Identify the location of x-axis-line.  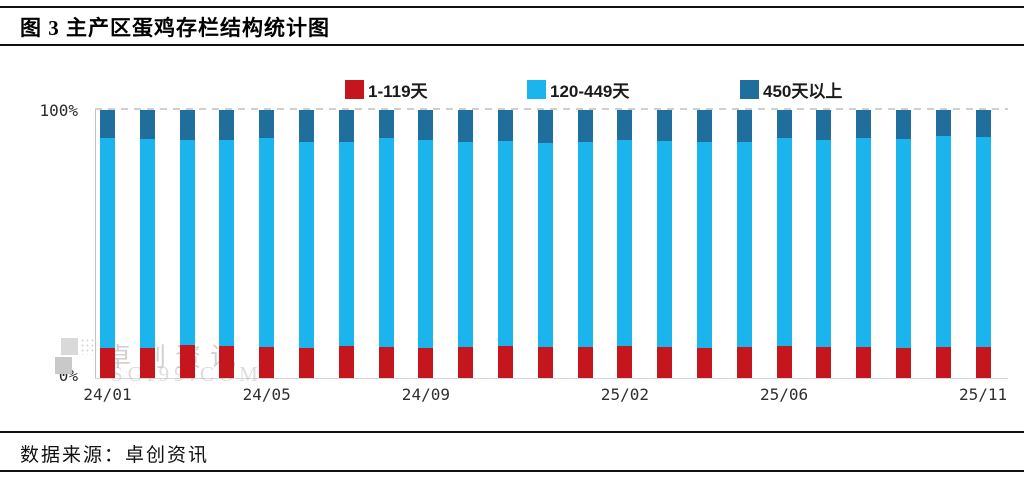
(551, 378).